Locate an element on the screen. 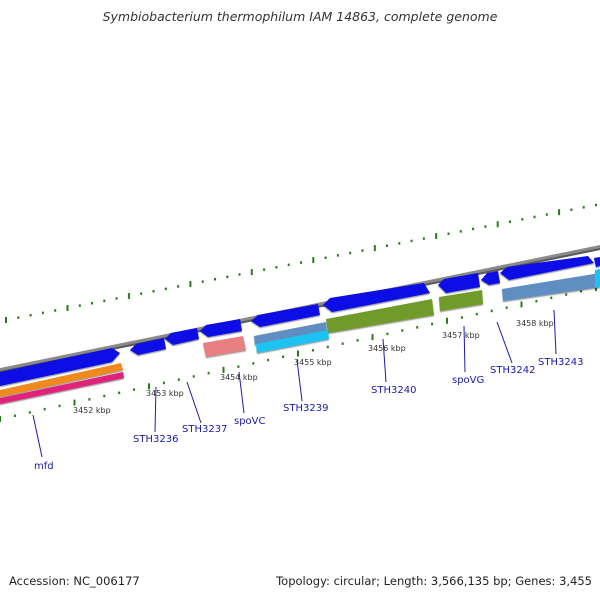  gene-STH3237 is located at coordinates (182, 336).